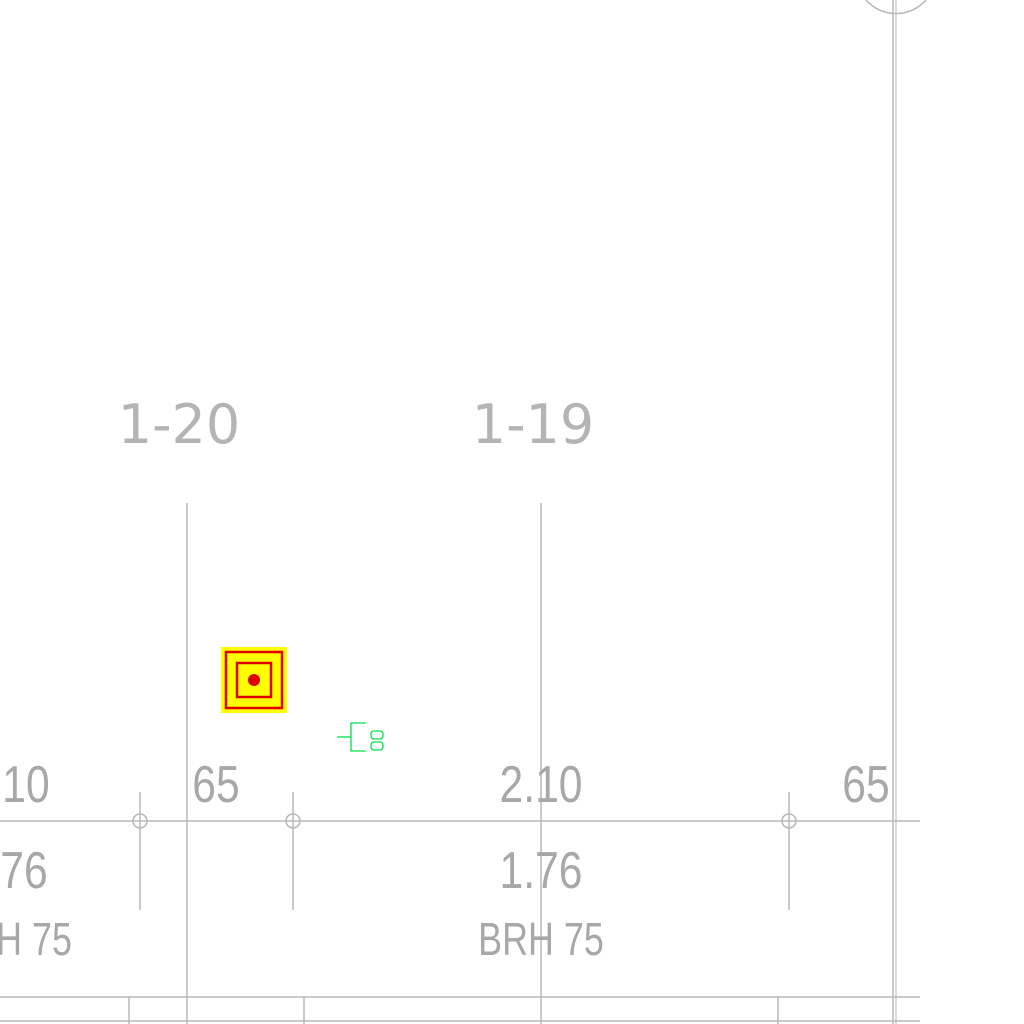  I want to click on dimension-ticks, so click(464, 851).